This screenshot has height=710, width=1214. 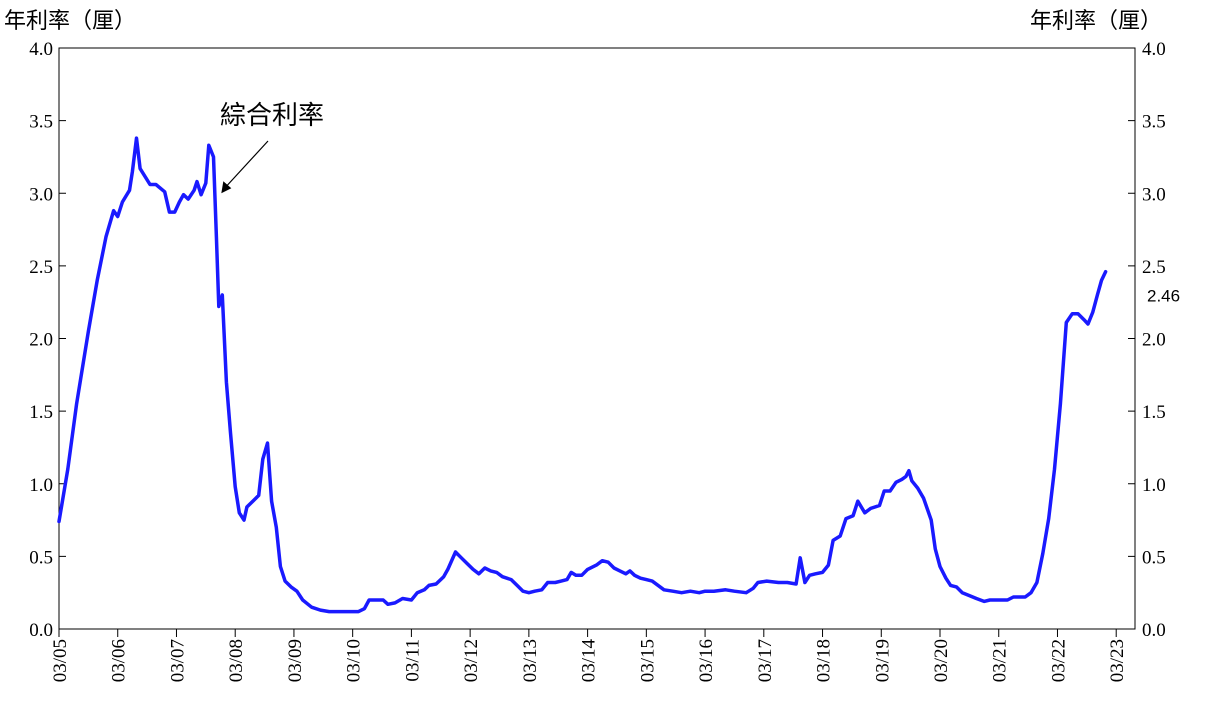 I want to click on x-tick-label: 03/14, so click(x=589, y=661).